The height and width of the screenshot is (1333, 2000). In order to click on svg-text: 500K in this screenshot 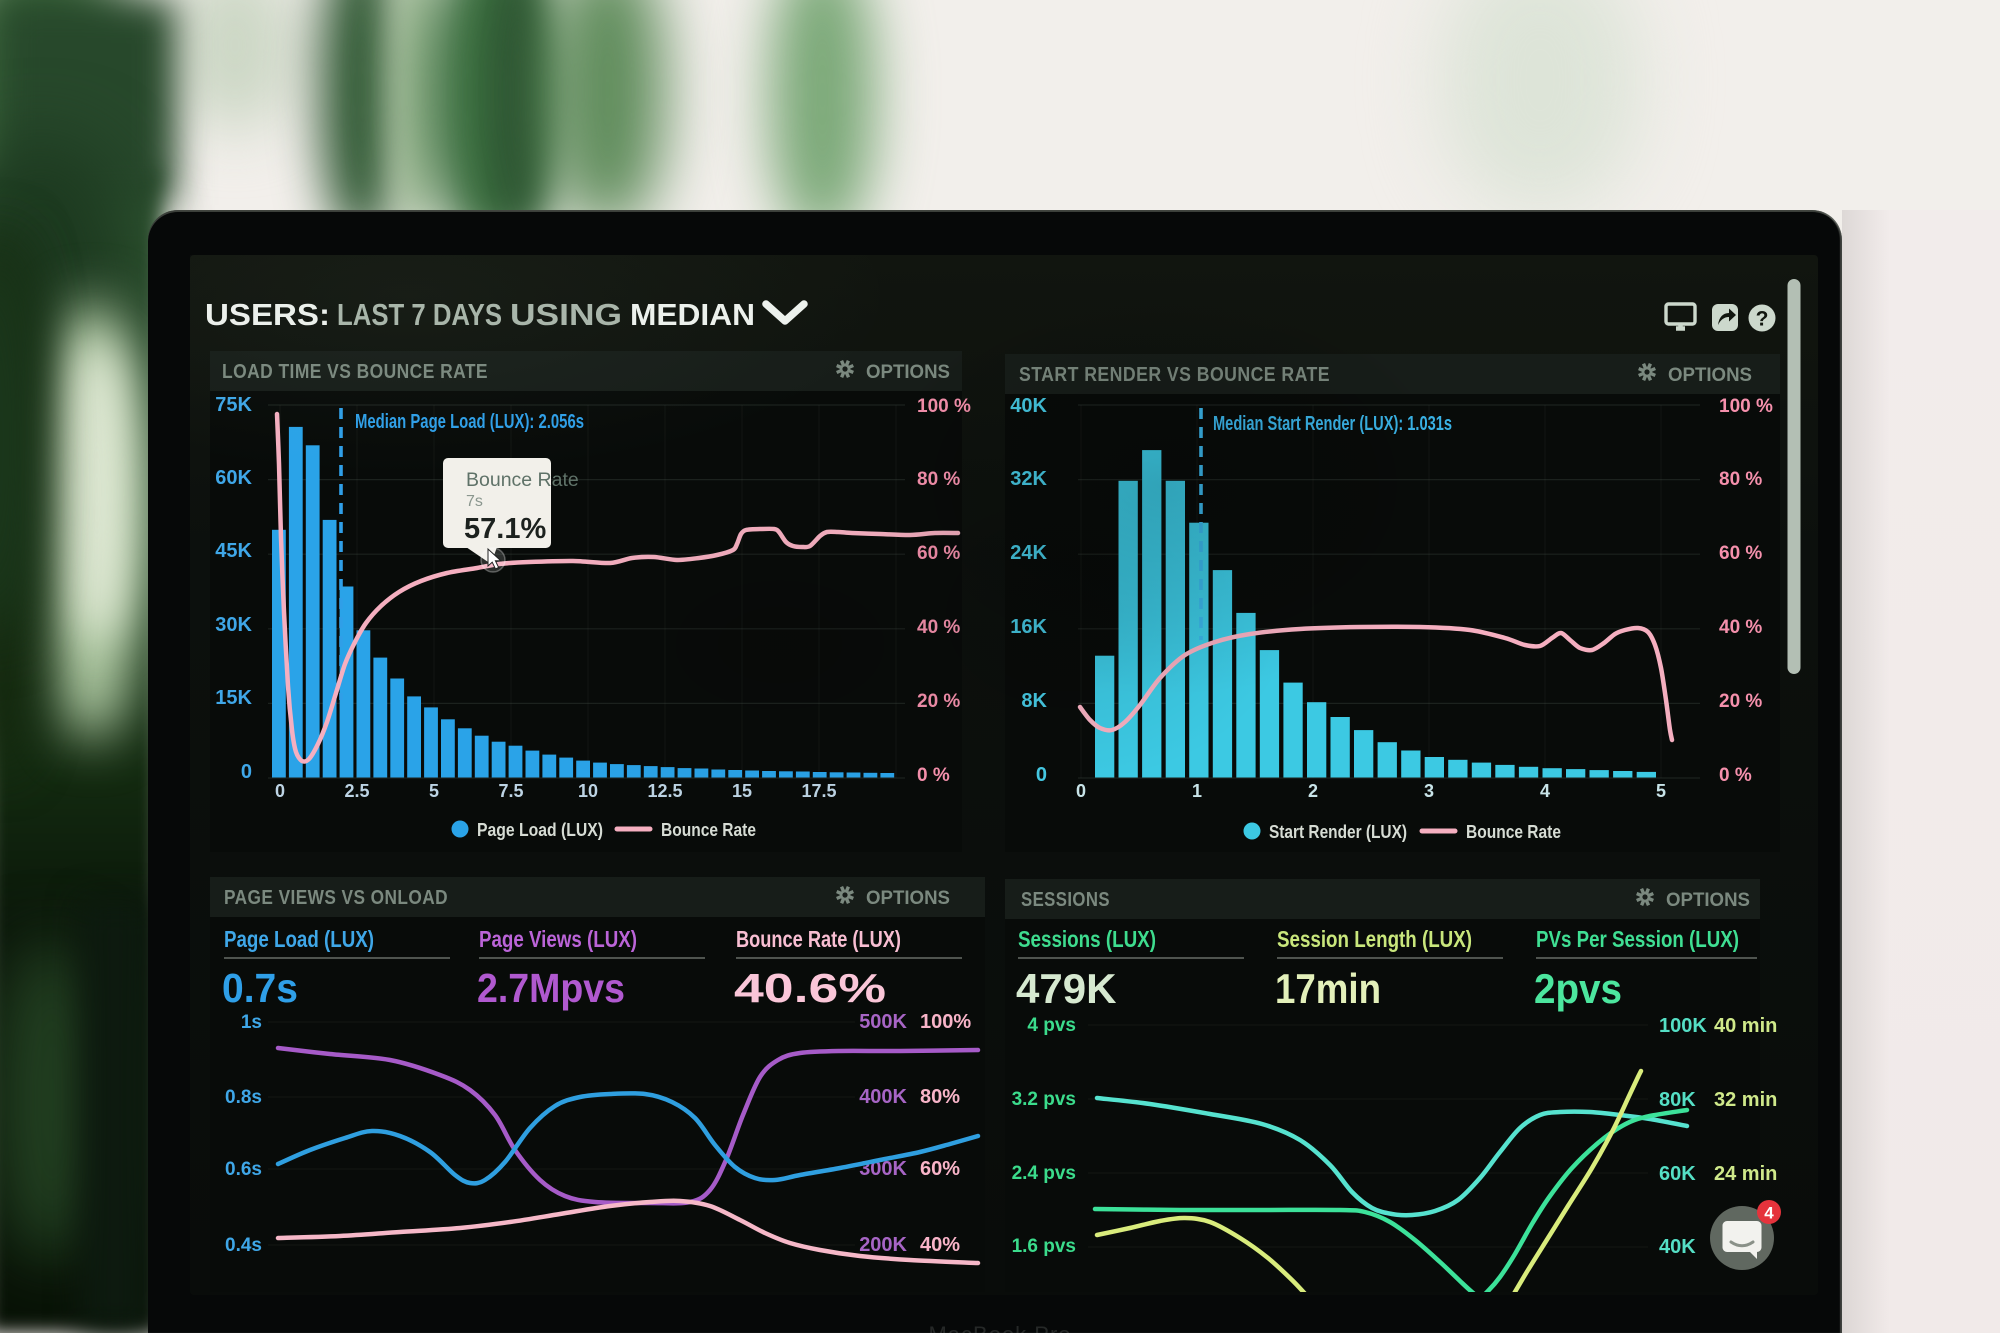, I will do `click(883, 1022)`.